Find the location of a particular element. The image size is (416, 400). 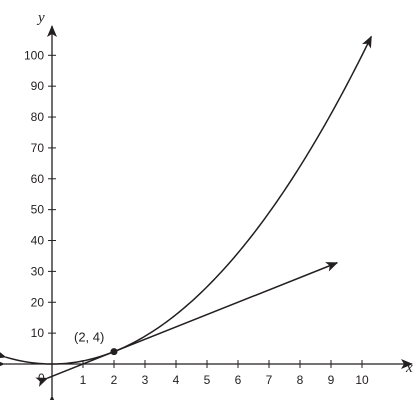

y-tick-label: 50 is located at coordinates (38, 210).